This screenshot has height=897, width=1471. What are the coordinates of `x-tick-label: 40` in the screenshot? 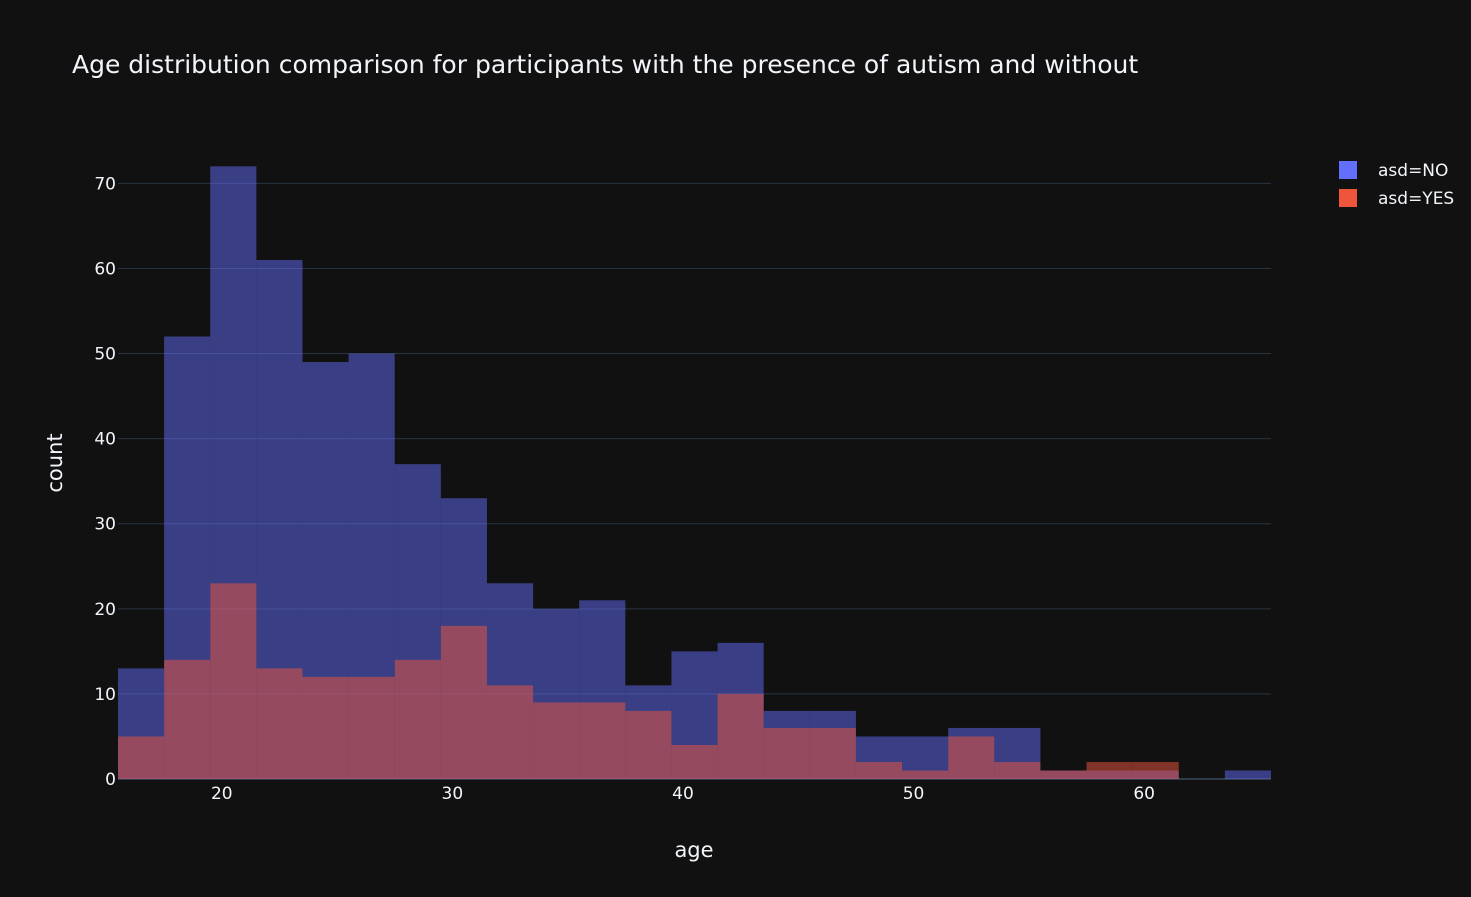 It's located at (683, 794).